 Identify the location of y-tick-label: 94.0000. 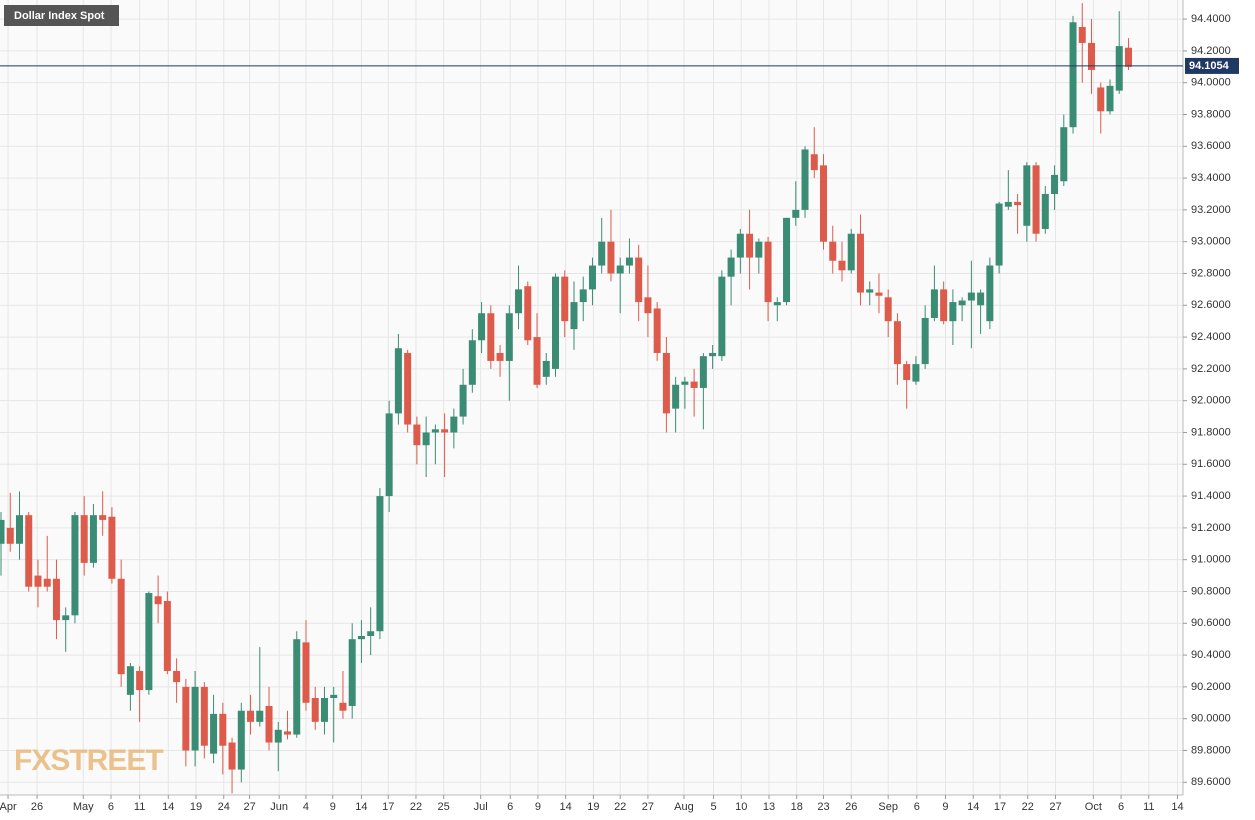
(1211, 83).